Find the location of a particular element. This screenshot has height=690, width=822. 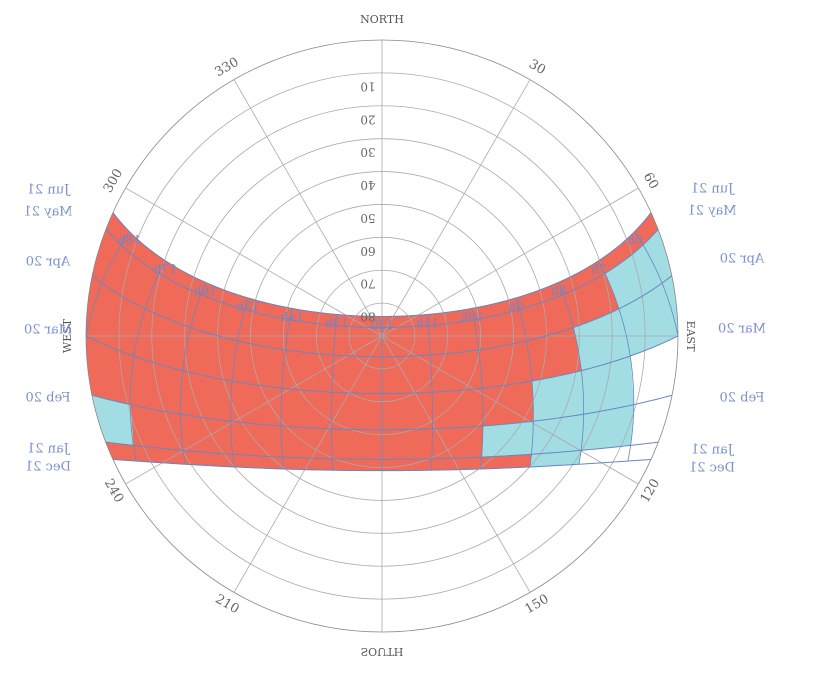

hour-label: 17h is located at coordinates (165, 269).